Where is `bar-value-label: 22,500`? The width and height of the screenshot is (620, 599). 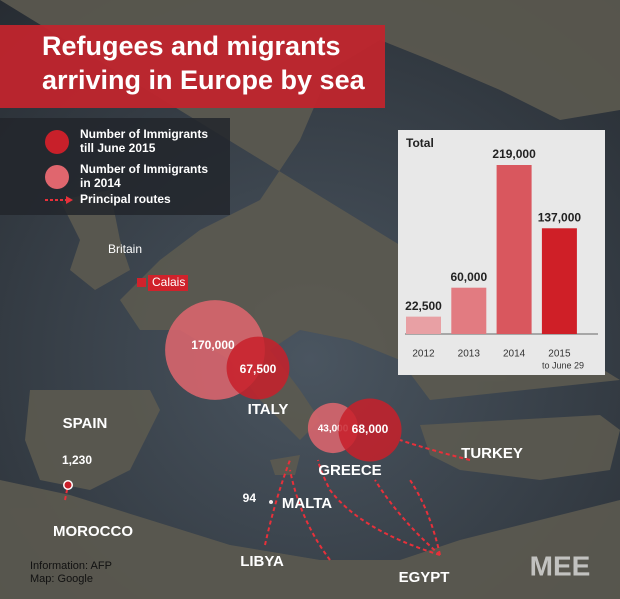
bar-value-label: 22,500 is located at coordinates (423, 306).